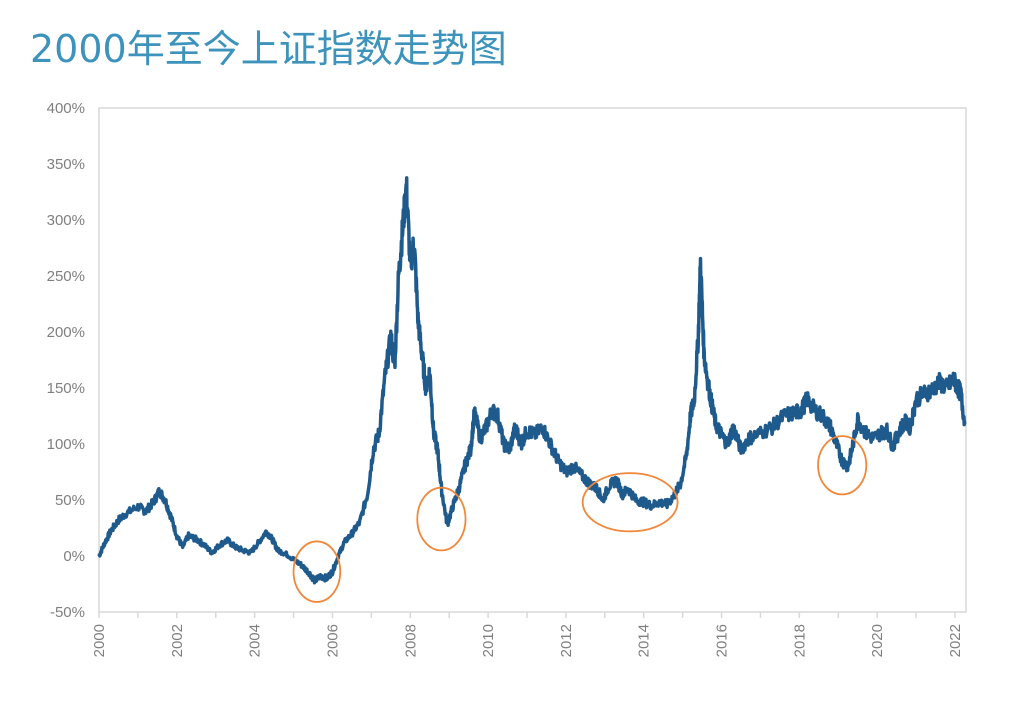 The height and width of the screenshot is (726, 1024). What do you see at coordinates (74, 556) in the screenshot?
I see `y-tick-label: 0%` at bounding box center [74, 556].